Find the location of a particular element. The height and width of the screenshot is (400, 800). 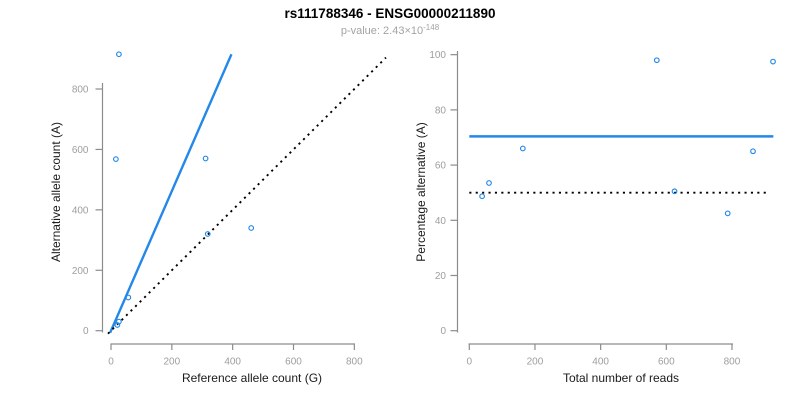

fit-line is located at coordinates (170, 193).